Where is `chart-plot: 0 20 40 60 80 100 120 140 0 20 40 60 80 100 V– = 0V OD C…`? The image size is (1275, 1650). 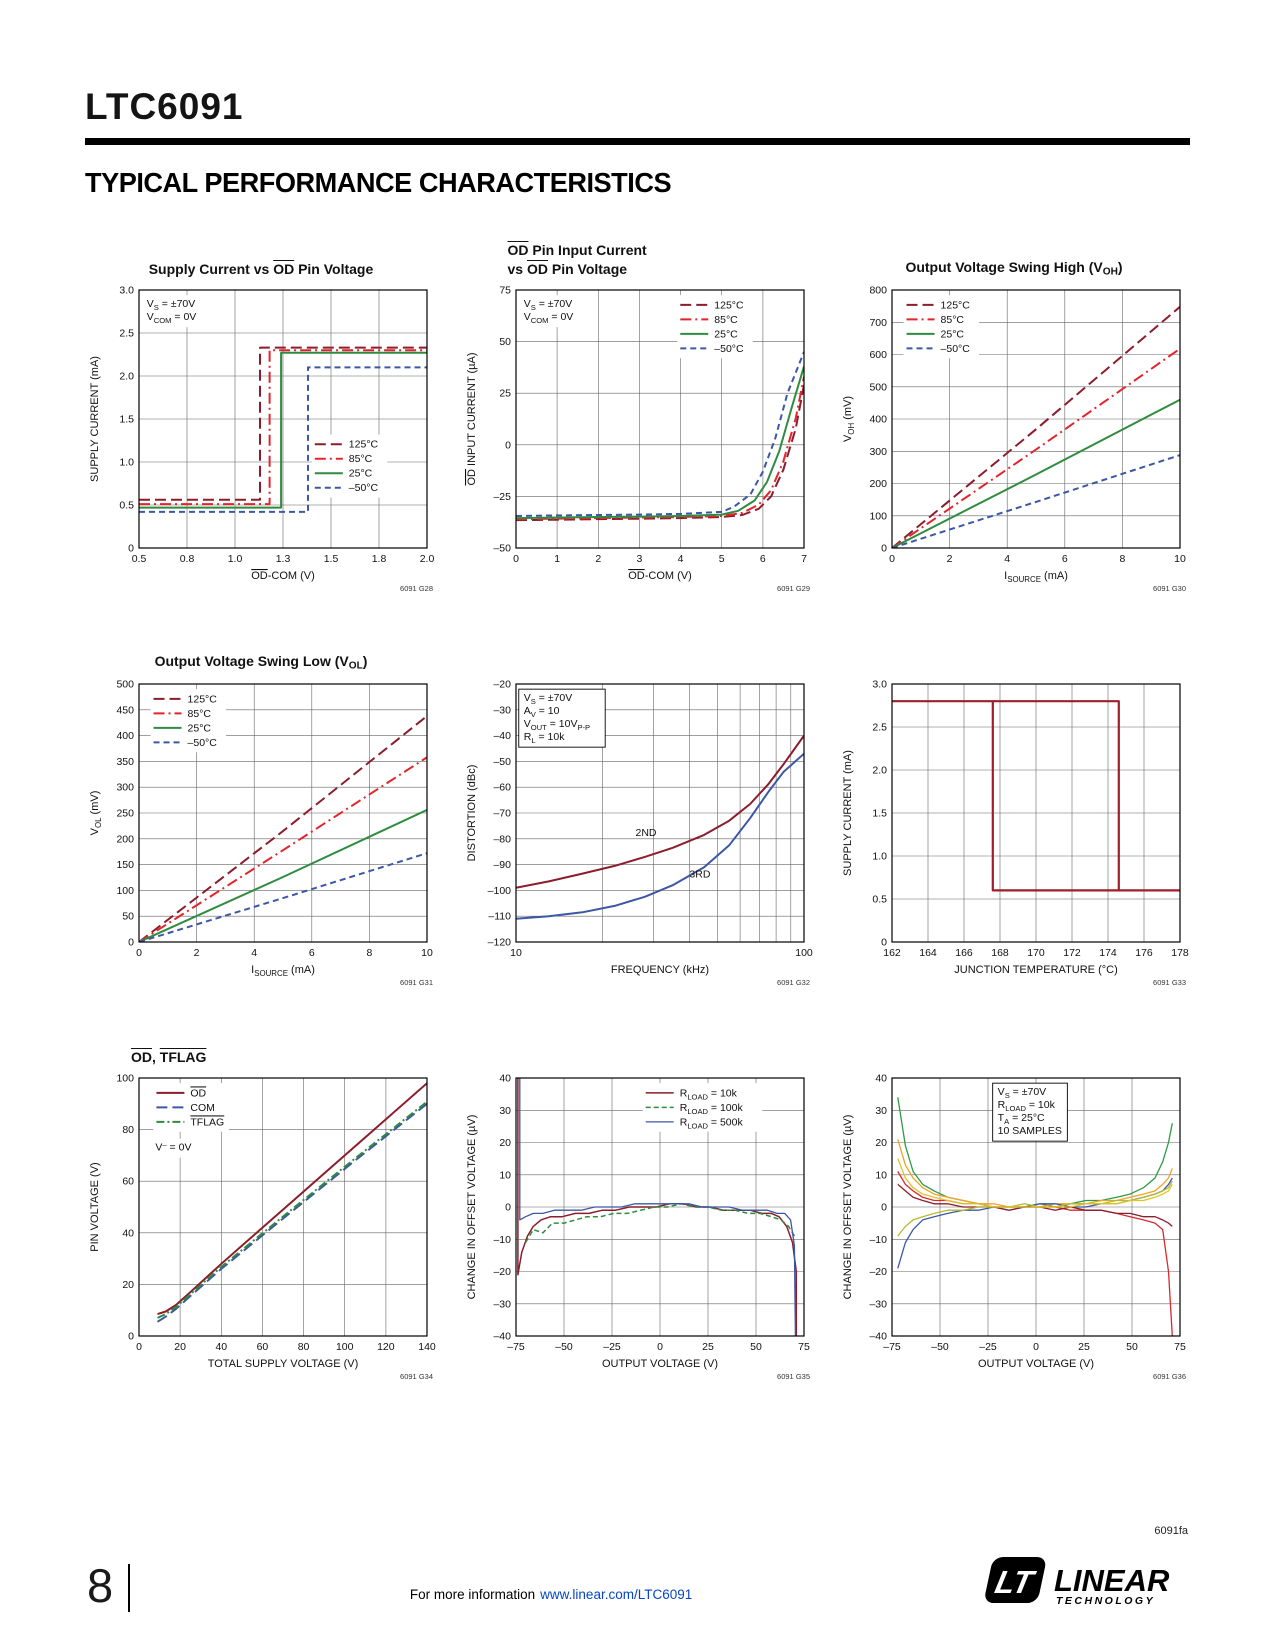 chart-plot: 0 20 40 60 80 100 120 140 0 20 40 60 80 100 V– = 0V OD C… is located at coordinates (262, 1227).